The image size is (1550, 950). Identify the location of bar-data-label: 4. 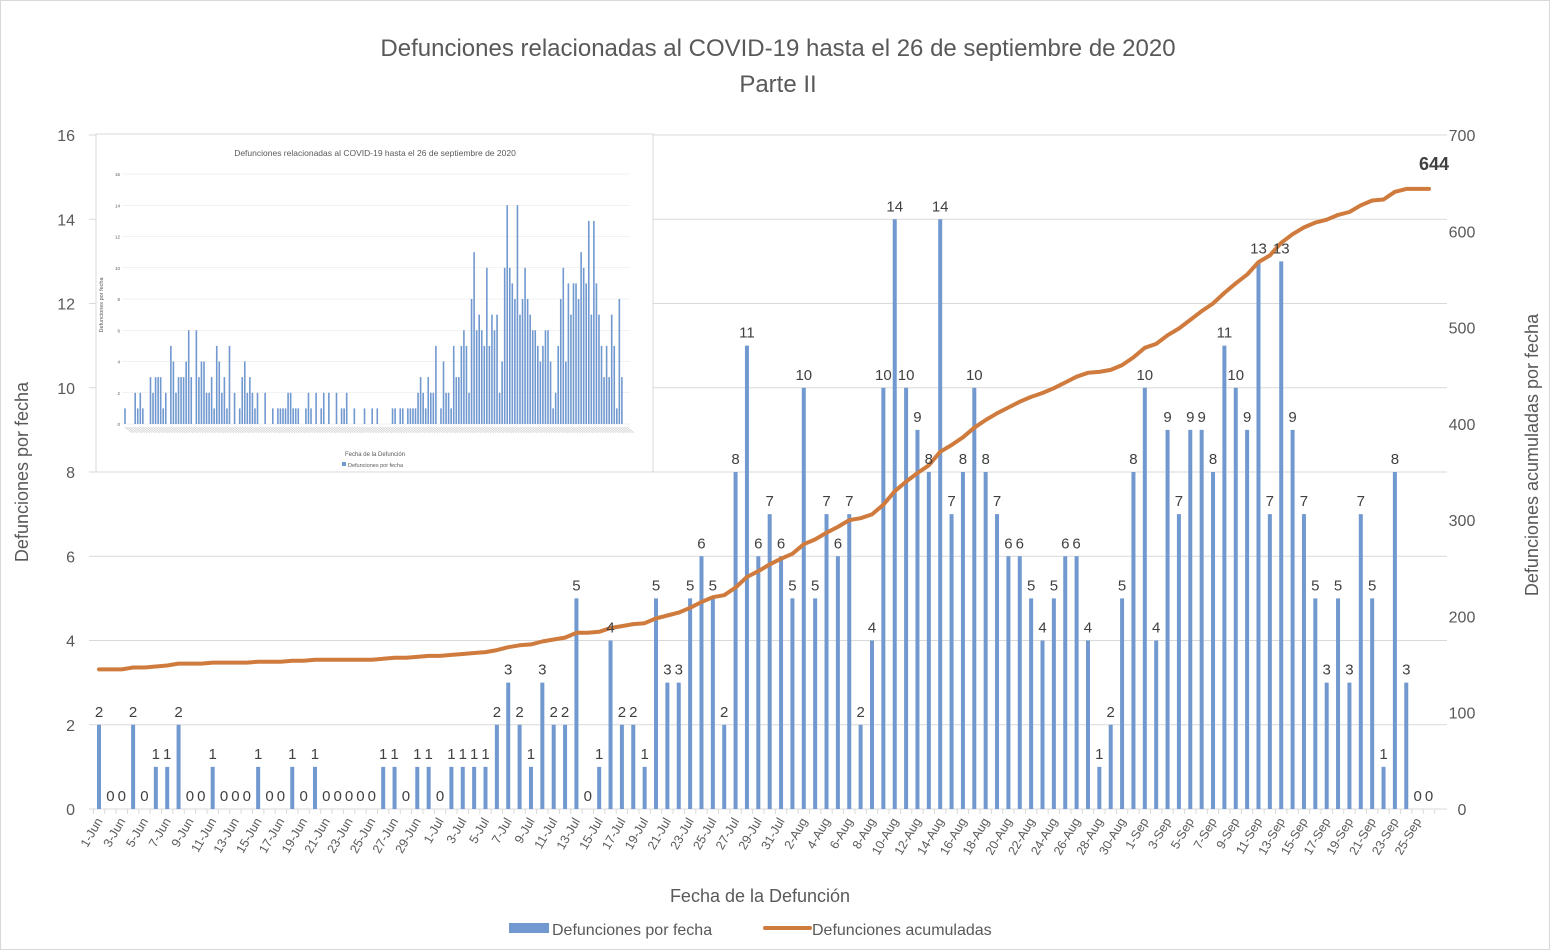
(872, 628).